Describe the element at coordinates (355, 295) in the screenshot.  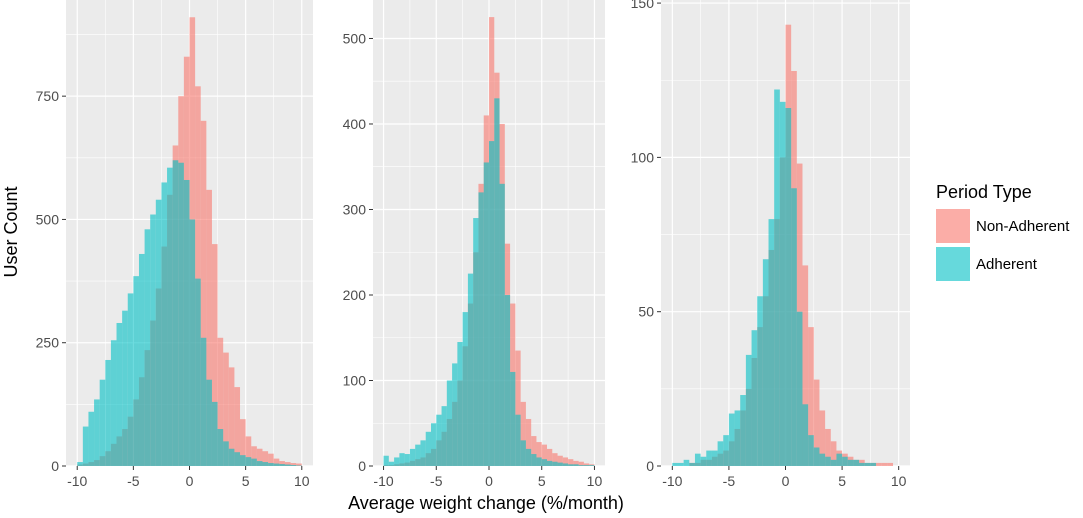
I see `y-tick-label: 200` at that location.